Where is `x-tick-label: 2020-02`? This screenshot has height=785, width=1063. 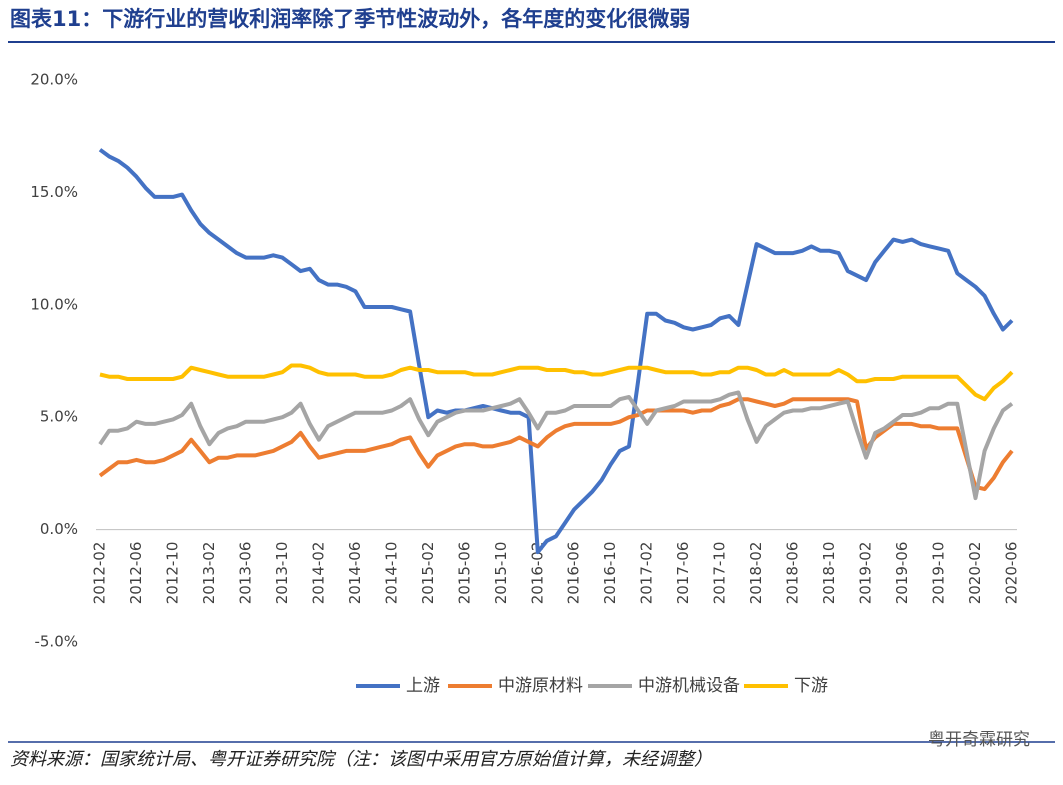
x-tick-label: 2020-02 is located at coordinates (975, 573).